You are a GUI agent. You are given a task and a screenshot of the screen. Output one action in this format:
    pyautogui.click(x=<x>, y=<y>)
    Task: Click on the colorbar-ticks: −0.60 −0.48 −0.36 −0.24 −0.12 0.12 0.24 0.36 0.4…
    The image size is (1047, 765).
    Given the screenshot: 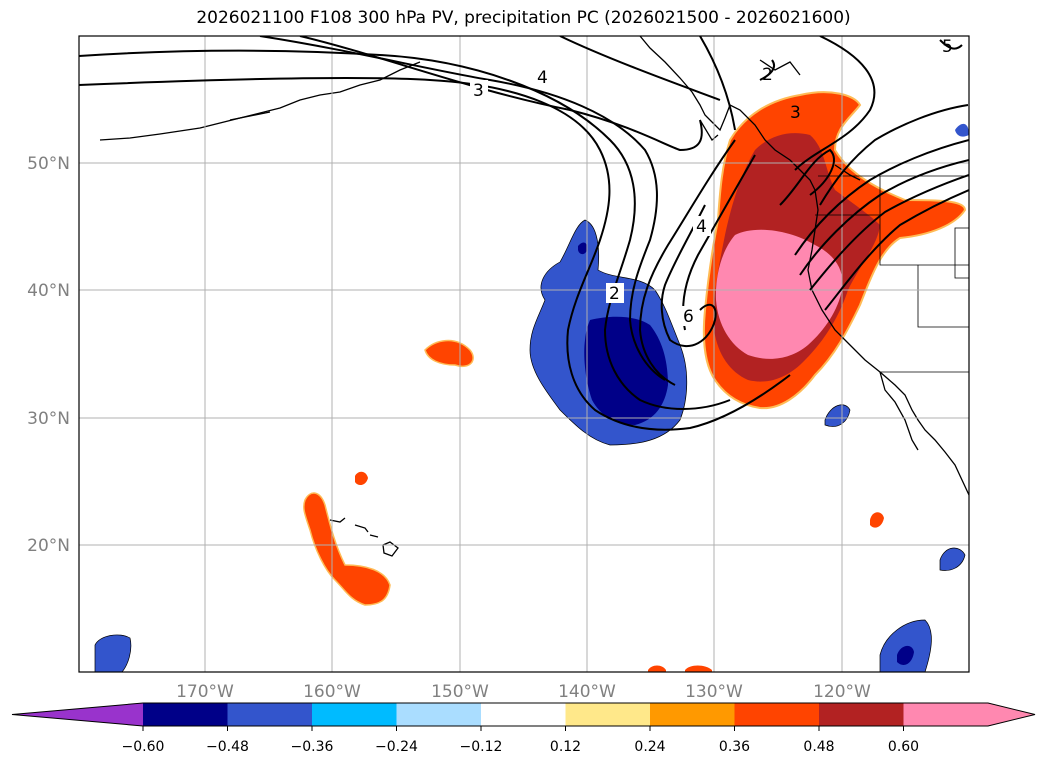 What is the action you would take?
    pyautogui.click(x=520, y=740)
    